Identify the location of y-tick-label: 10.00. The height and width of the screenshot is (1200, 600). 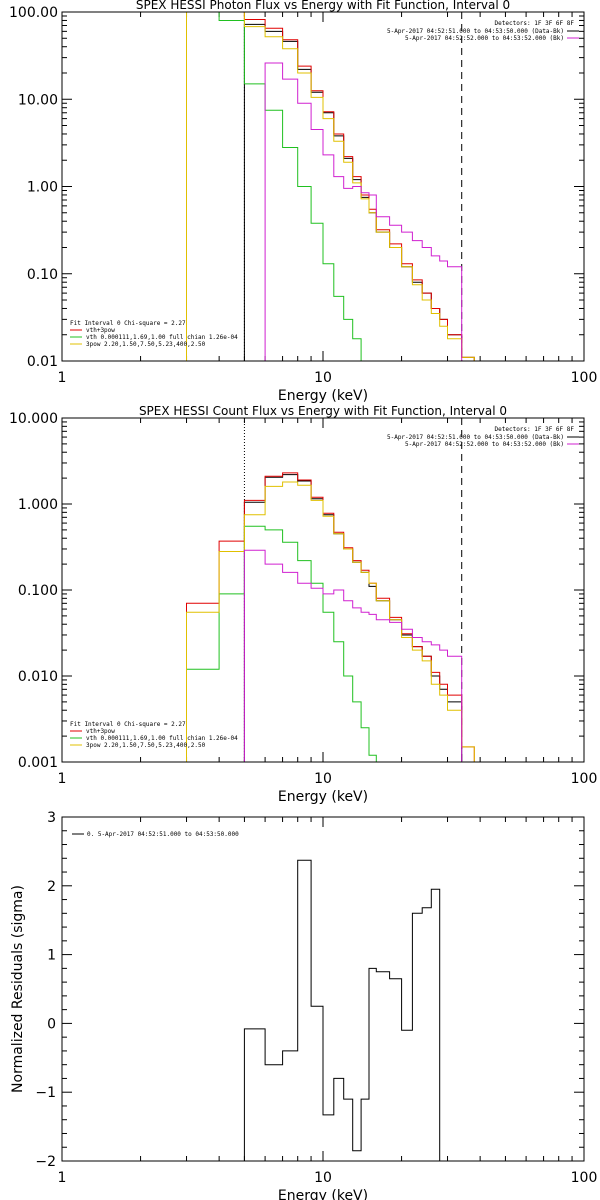
(38, 100).